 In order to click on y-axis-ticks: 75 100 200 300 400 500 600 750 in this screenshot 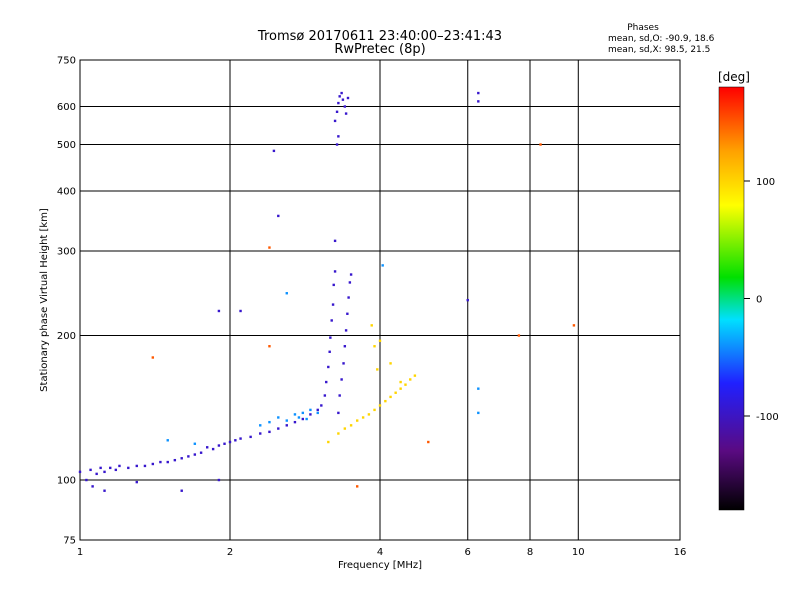, I will do `click(66, 301)`.